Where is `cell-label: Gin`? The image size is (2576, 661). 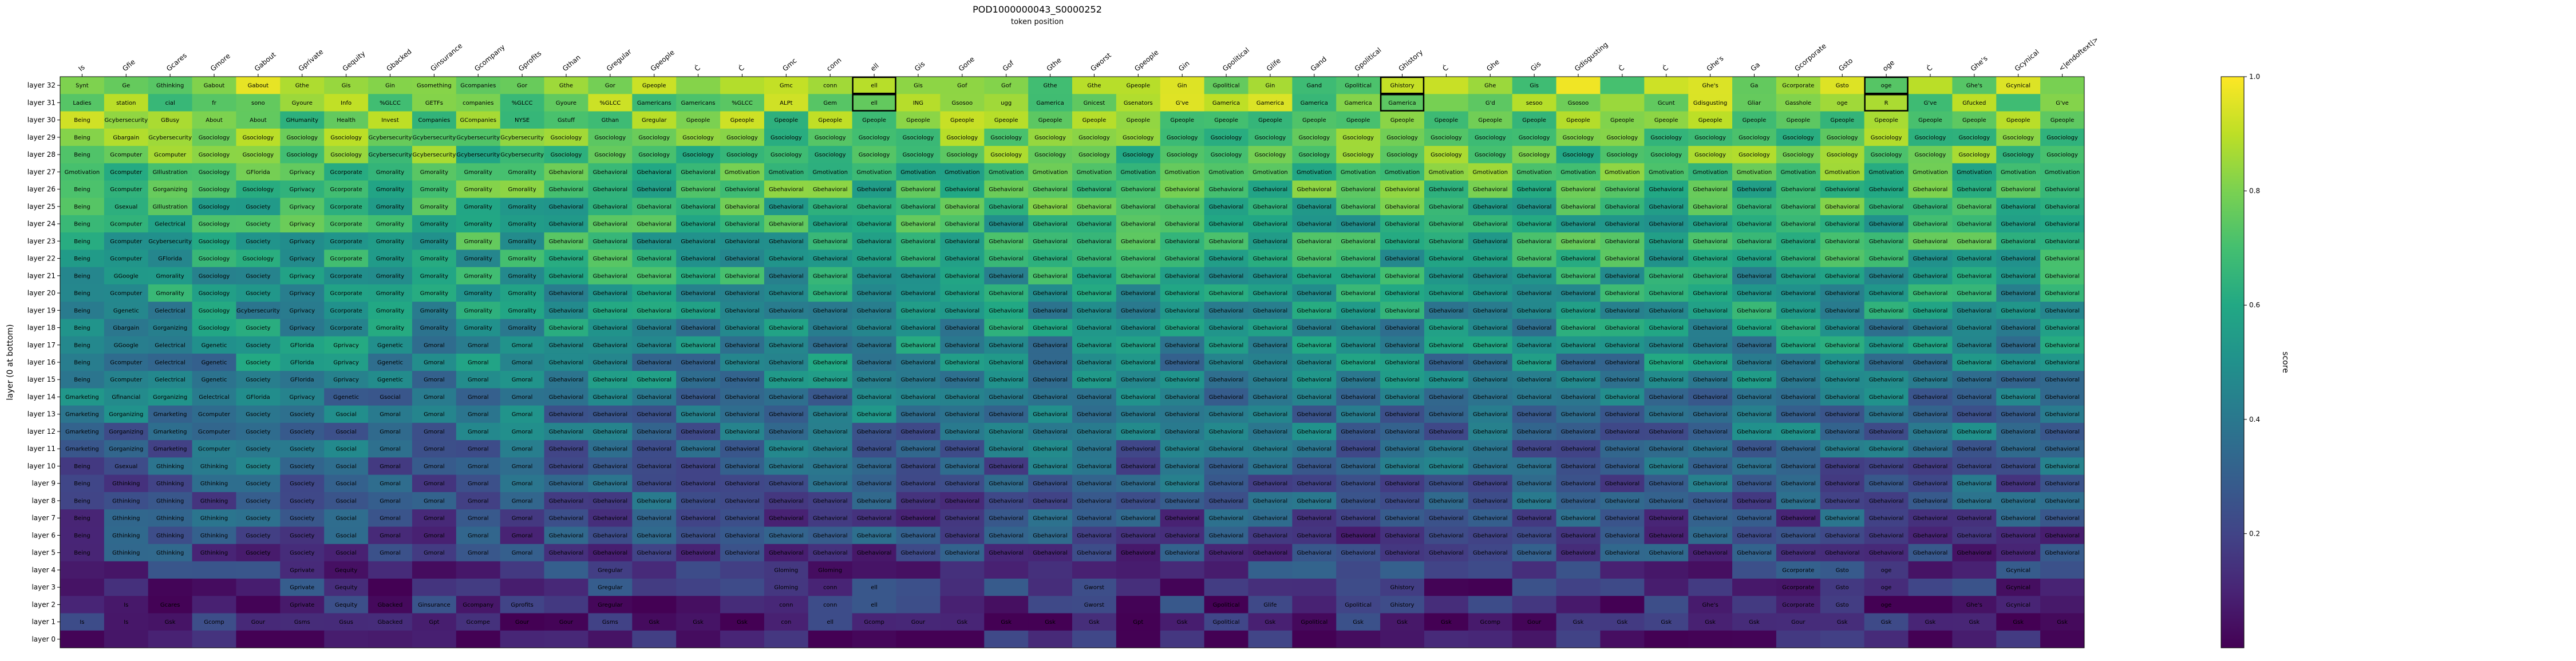
cell-label: Gin is located at coordinates (390, 86).